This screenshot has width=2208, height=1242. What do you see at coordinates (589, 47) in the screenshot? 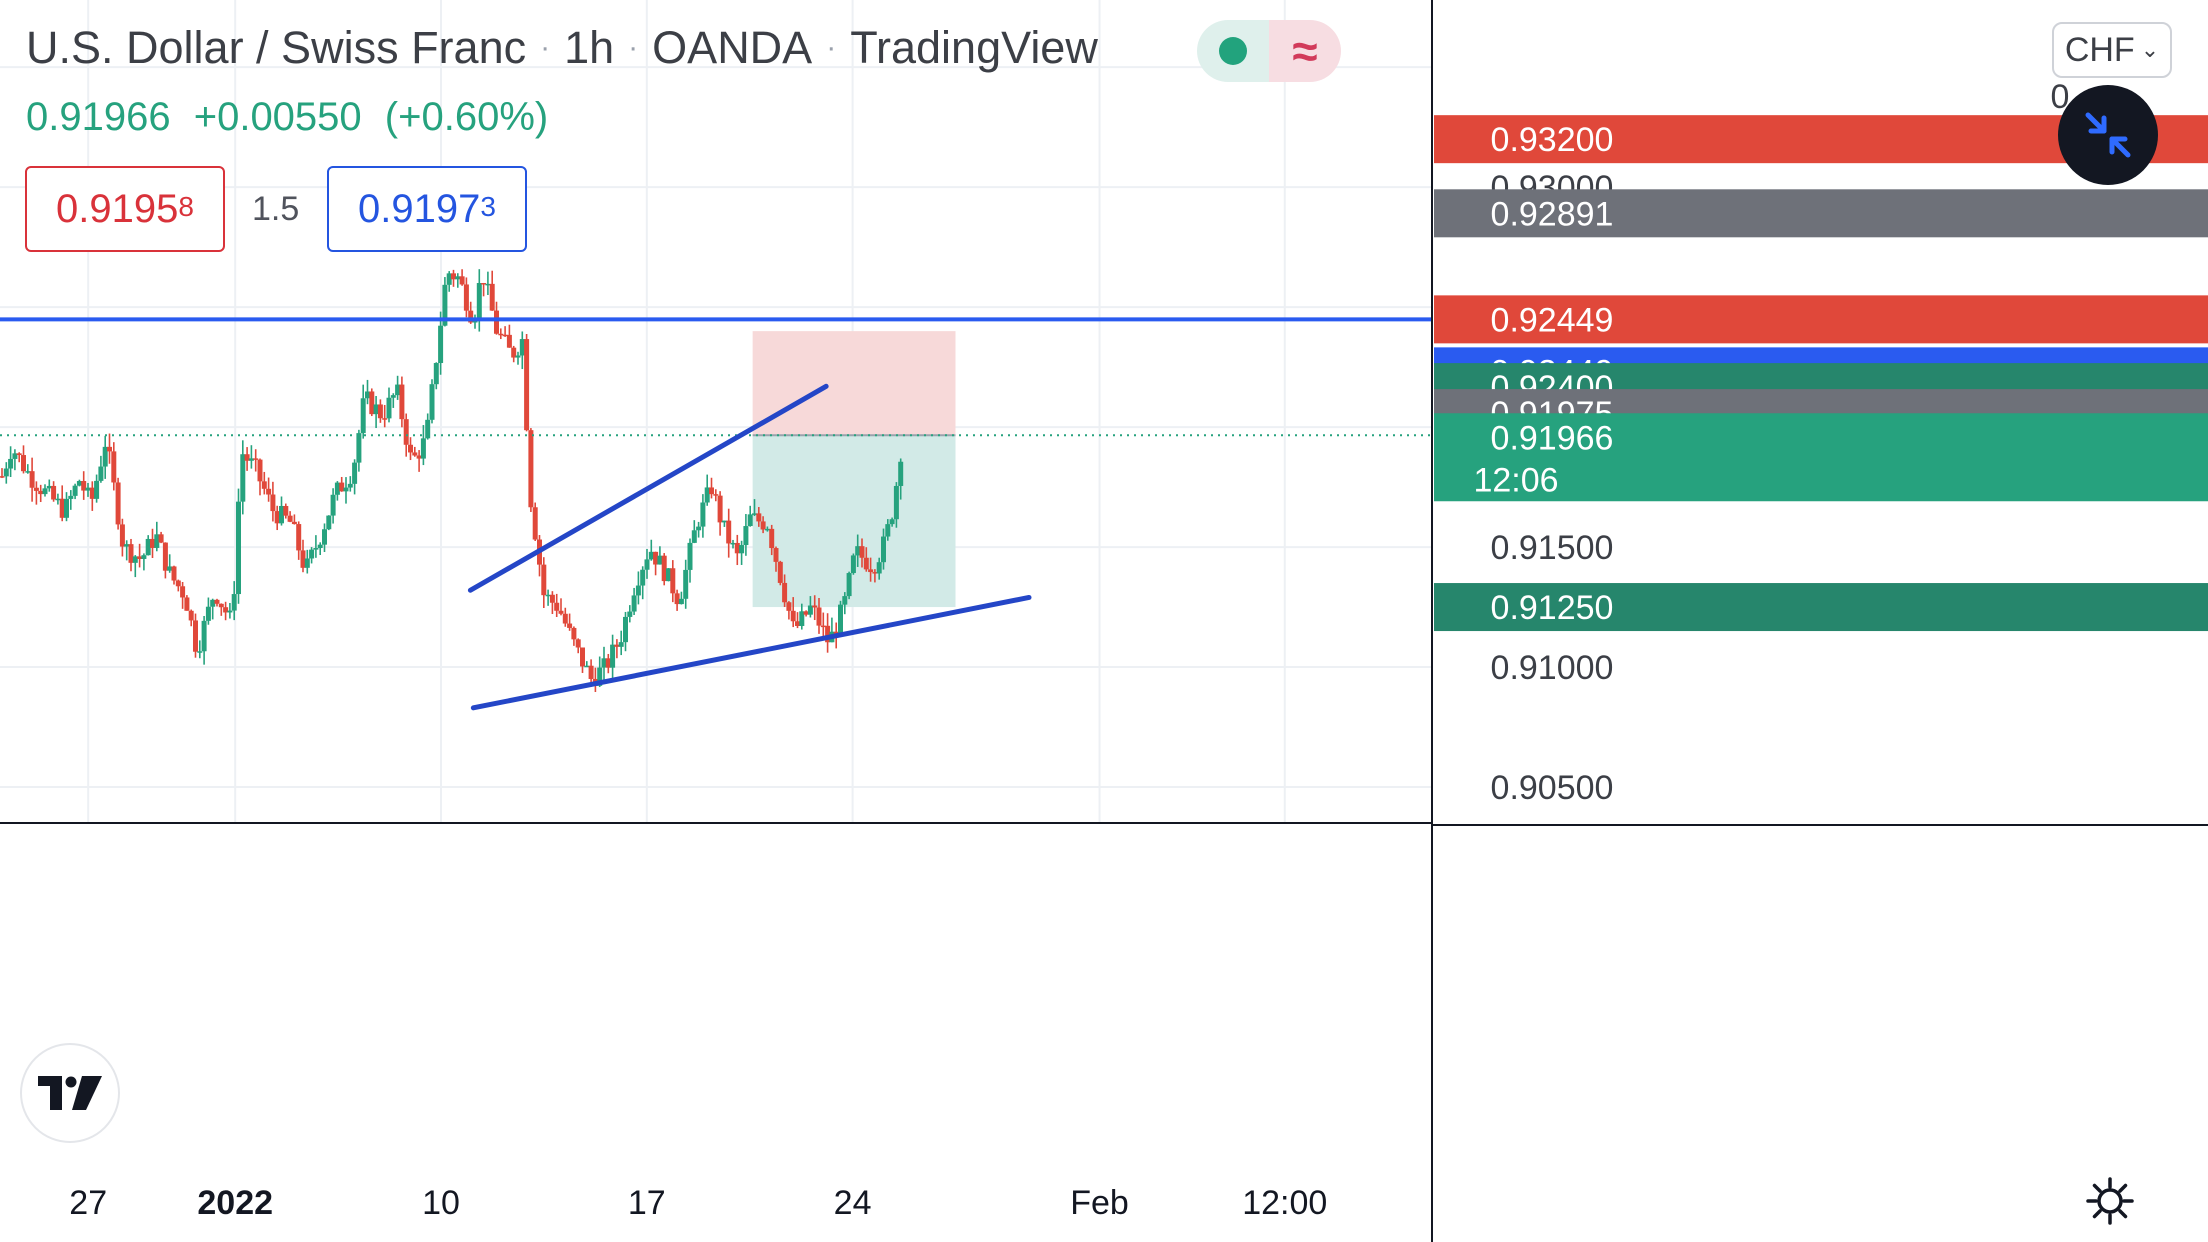
I see `interval-label: 1h` at bounding box center [589, 47].